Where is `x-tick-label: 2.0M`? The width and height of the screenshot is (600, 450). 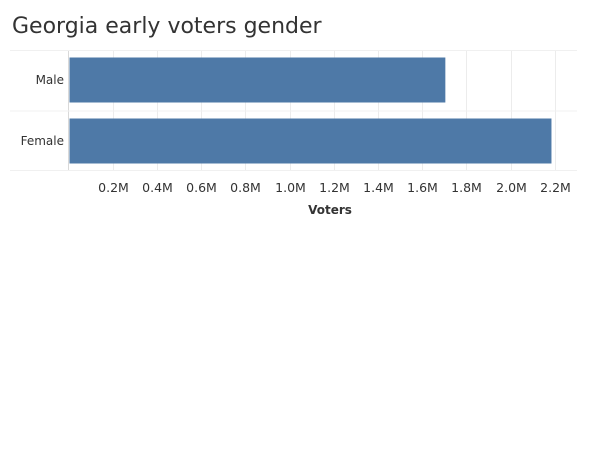 x-tick-label: 2.0M is located at coordinates (511, 187).